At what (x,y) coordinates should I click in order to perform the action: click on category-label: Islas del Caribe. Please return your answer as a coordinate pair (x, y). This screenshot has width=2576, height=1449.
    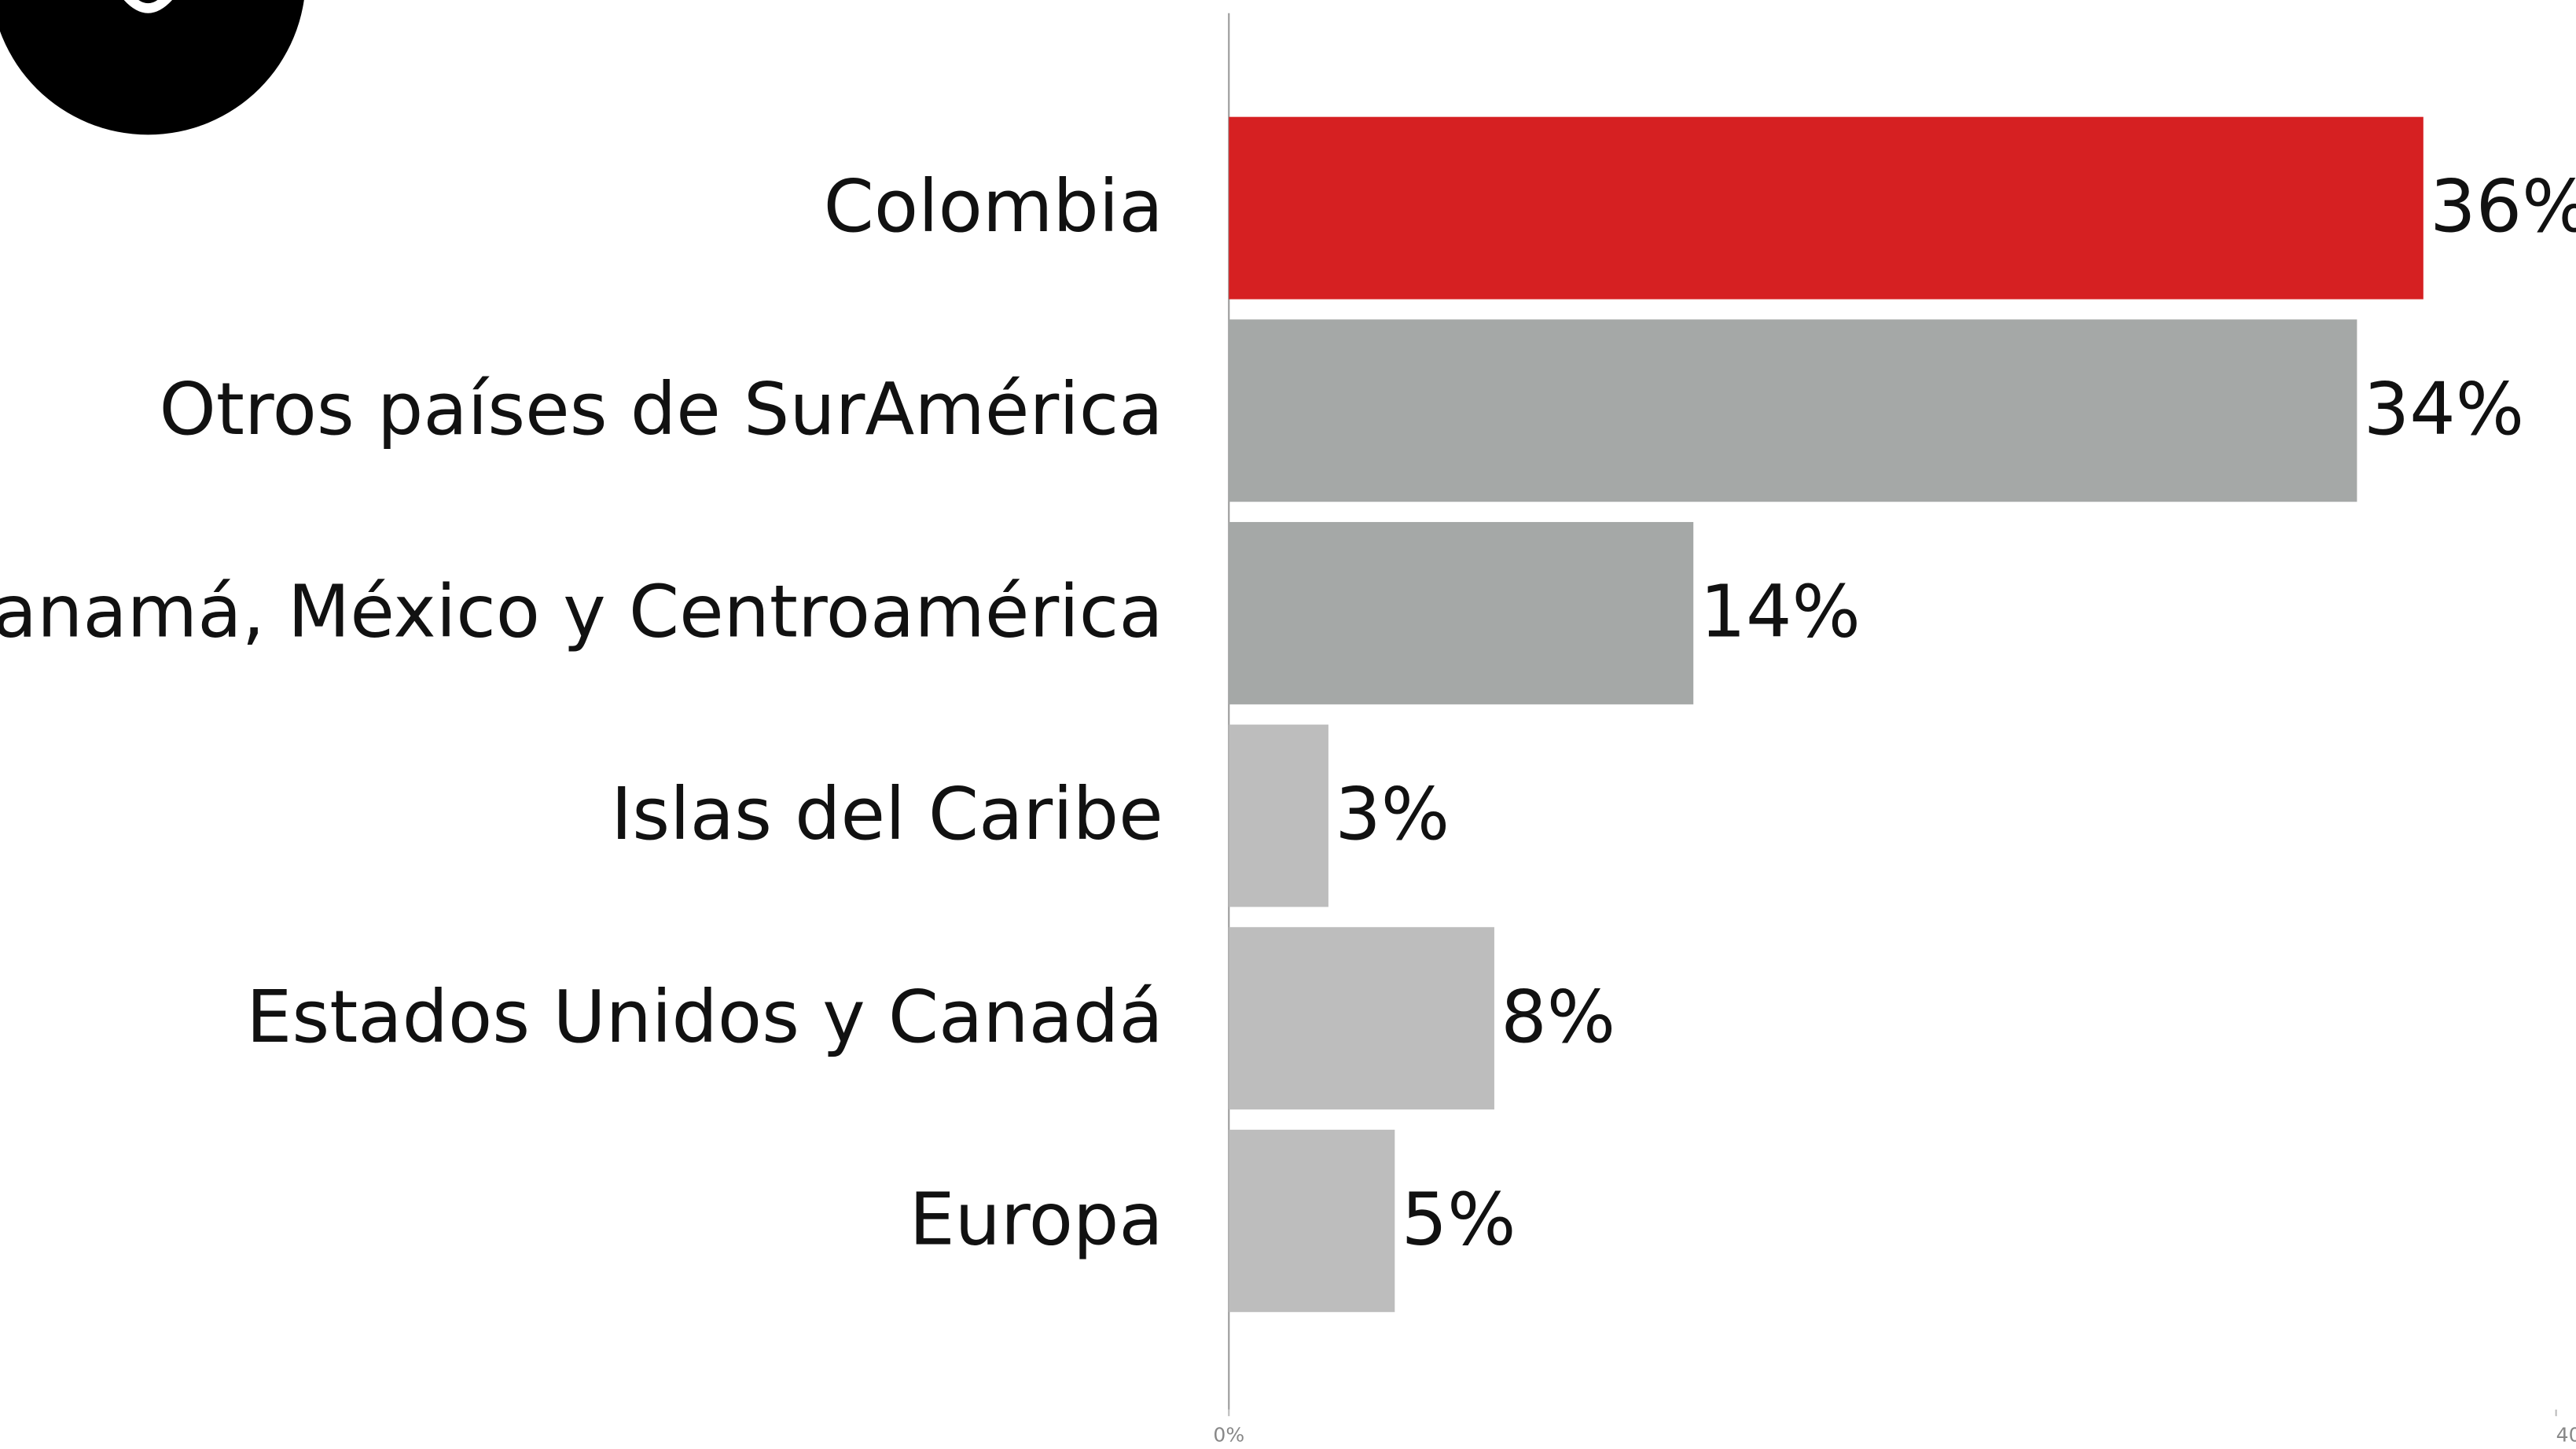
    Looking at the image, I should click on (887, 814).